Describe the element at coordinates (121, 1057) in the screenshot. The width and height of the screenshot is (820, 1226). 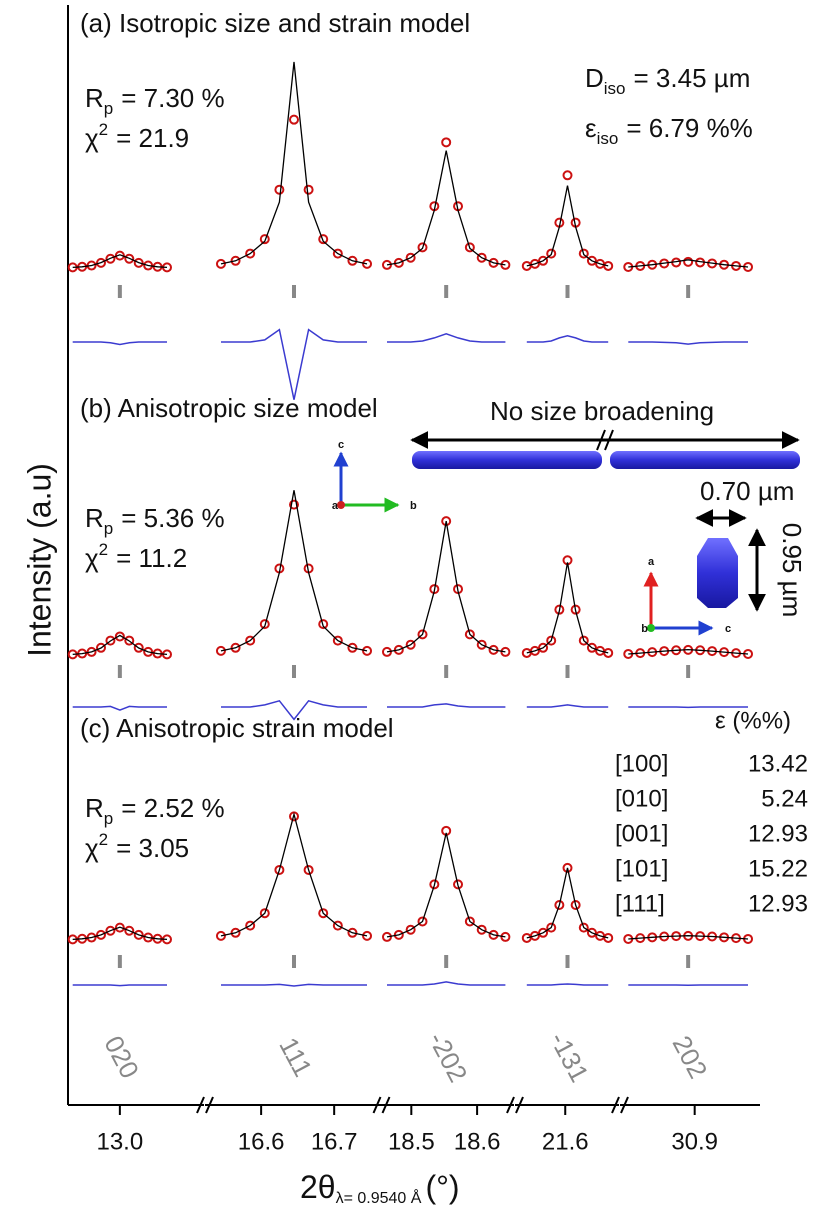
I see `reflection-label: 020` at that location.